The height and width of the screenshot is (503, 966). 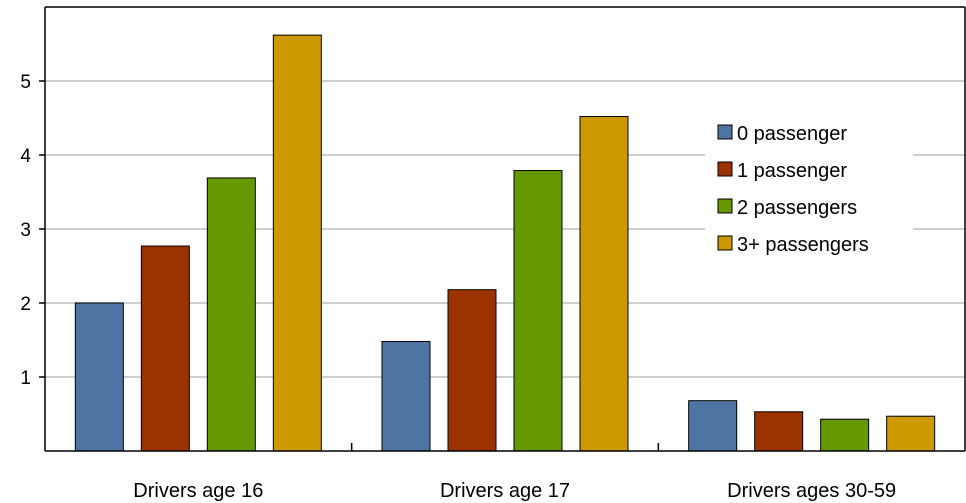 I want to click on y-tick-label: 3, so click(x=25, y=230).